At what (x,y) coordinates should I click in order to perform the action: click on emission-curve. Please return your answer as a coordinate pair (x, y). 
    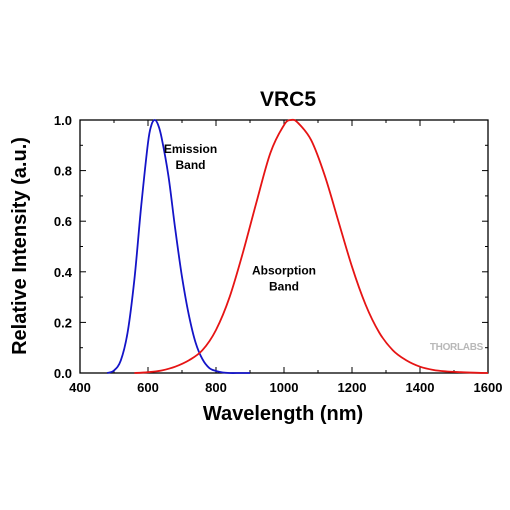
    Looking at the image, I should click on (178, 246).